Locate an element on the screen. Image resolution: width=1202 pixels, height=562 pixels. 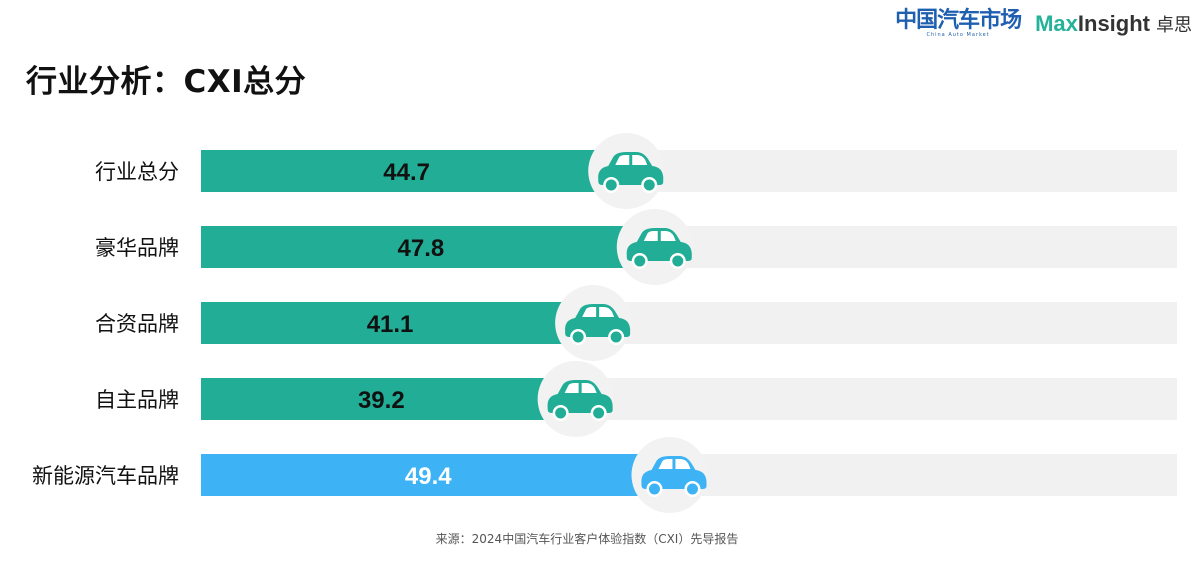
maxinsight-logo-insight: Insight is located at coordinates (1113, 23).